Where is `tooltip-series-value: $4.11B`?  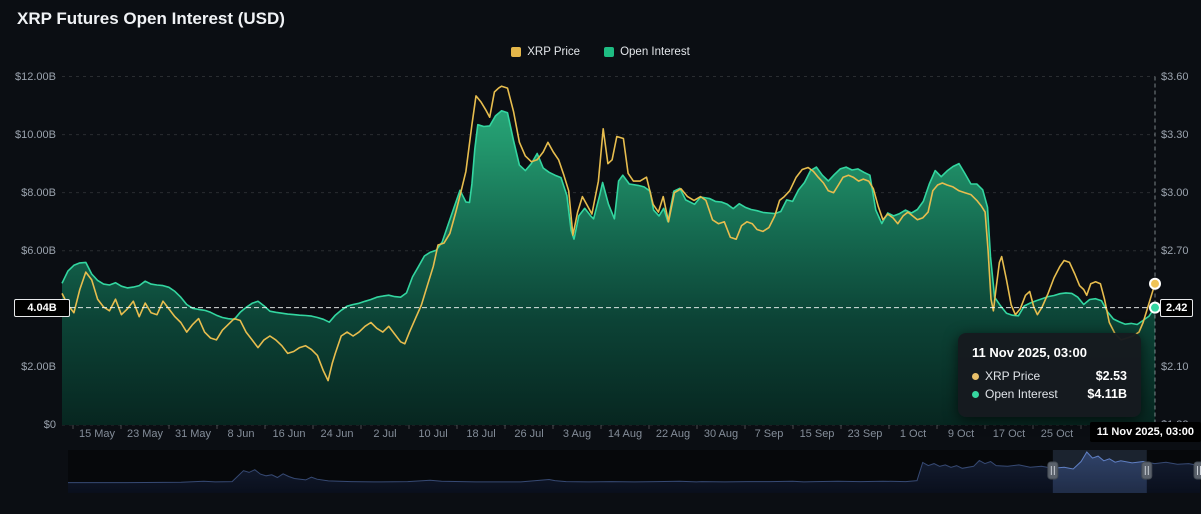 tooltip-series-value: $4.11B is located at coordinates (1107, 394).